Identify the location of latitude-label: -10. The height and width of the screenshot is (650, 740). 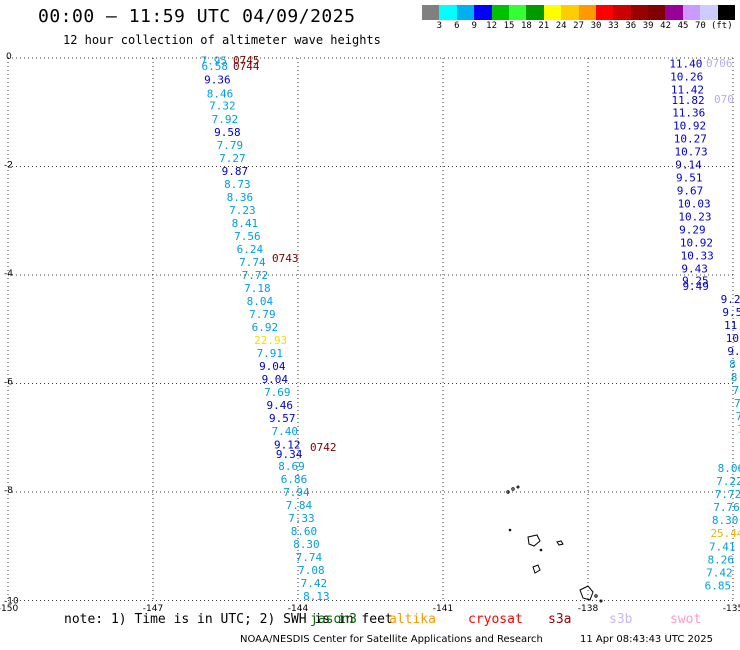
(11, 602).